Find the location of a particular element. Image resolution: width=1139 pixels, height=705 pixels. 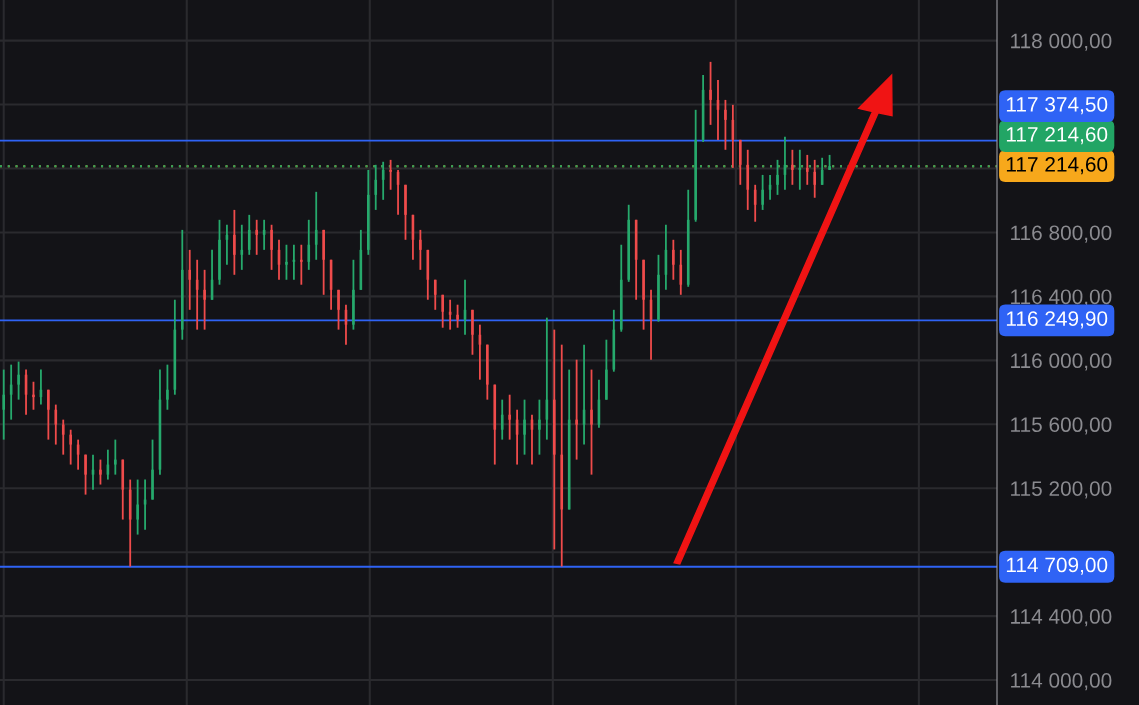

y-tick-label: 116 400,00 is located at coordinates (1061, 298).